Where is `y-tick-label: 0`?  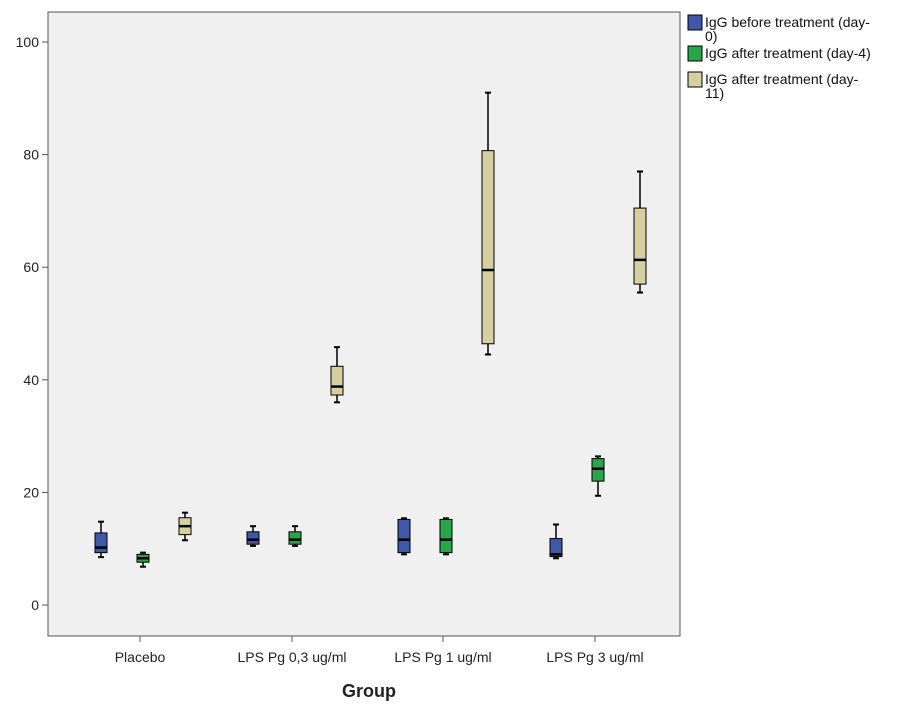 y-tick-label: 0 is located at coordinates (35, 605).